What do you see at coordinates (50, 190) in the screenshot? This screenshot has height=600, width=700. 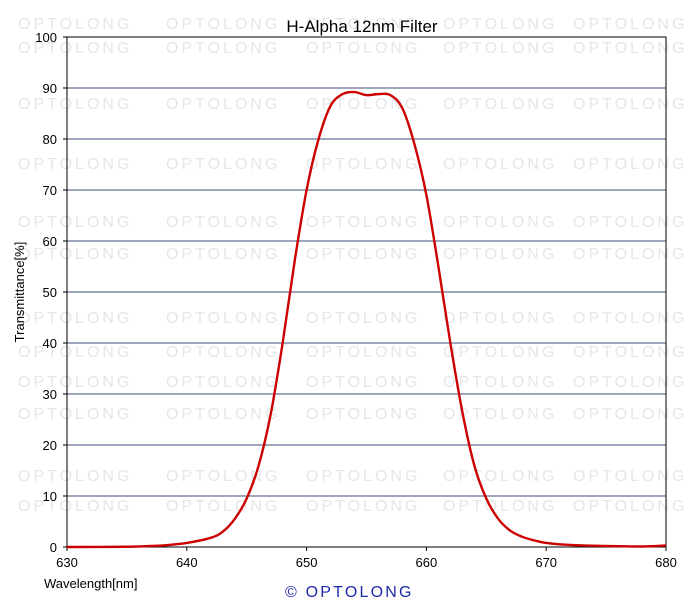 I see `y-tick-label: 70` at bounding box center [50, 190].